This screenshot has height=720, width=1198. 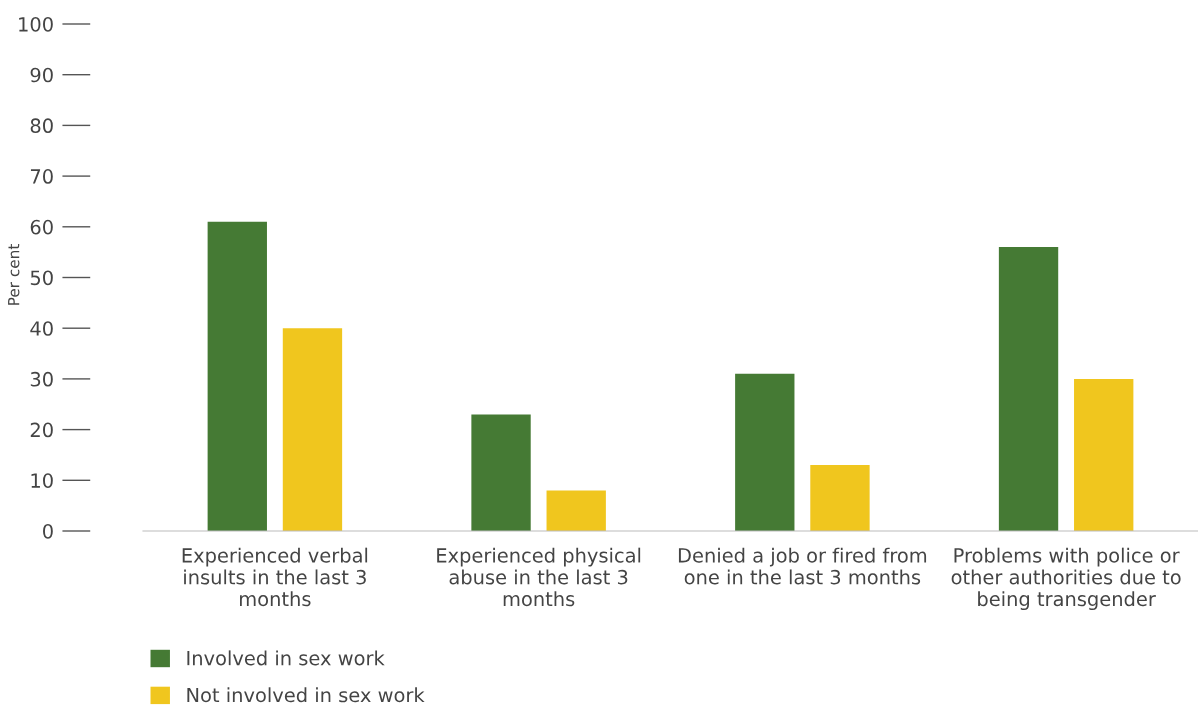 What do you see at coordinates (802, 566) in the screenshot?
I see `x-tick-label: Denied a job or fired from one in the last 3 months` at bounding box center [802, 566].